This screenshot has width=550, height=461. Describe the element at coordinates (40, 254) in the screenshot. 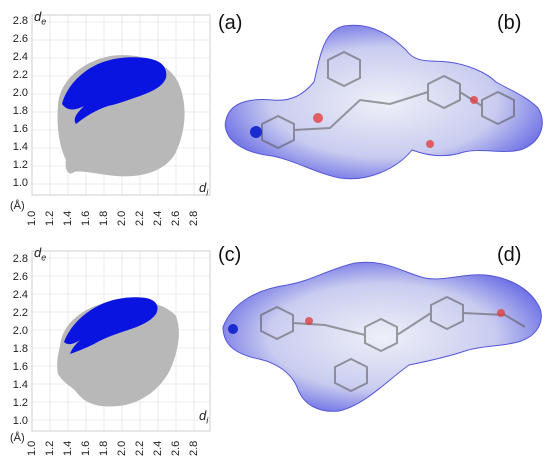

I see `y-axis-label-c: de` at that location.